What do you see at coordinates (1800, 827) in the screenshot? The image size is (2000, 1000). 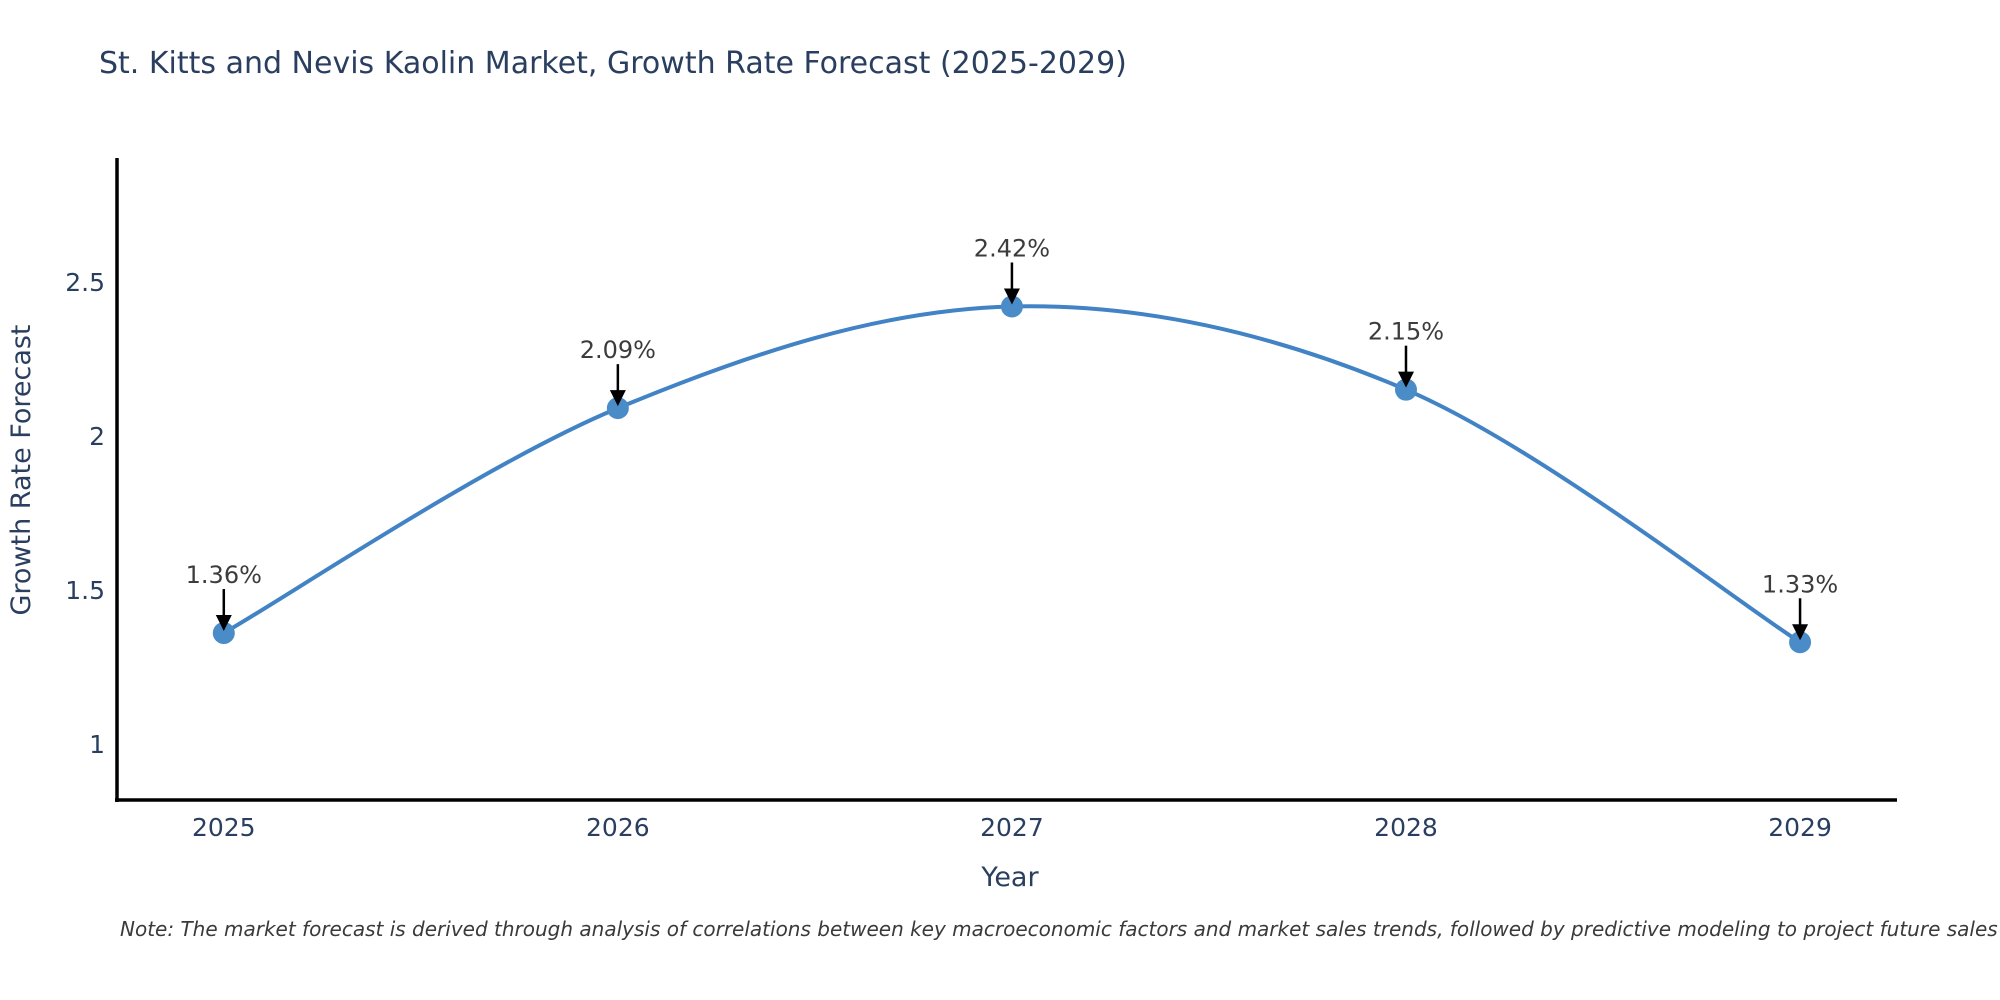 I see `x-tick-label: 2029` at bounding box center [1800, 827].